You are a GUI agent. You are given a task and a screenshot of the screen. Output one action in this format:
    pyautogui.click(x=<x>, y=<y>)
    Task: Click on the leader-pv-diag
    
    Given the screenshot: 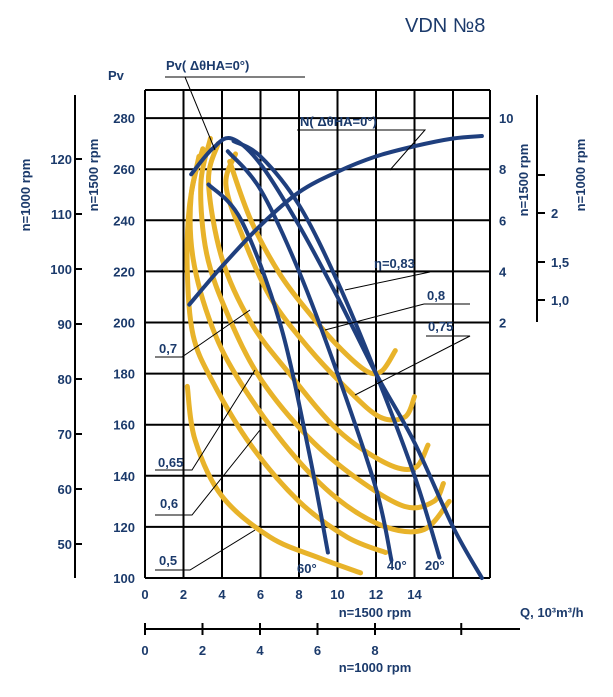 What is the action you would take?
    pyautogui.click(x=200, y=113)
    